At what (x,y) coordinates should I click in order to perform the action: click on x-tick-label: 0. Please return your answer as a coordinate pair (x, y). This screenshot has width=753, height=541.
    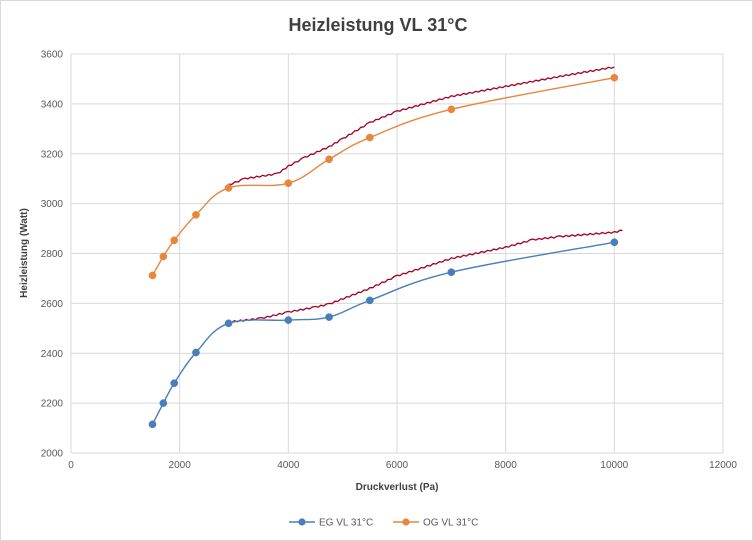
    Looking at the image, I should click on (71, 465).